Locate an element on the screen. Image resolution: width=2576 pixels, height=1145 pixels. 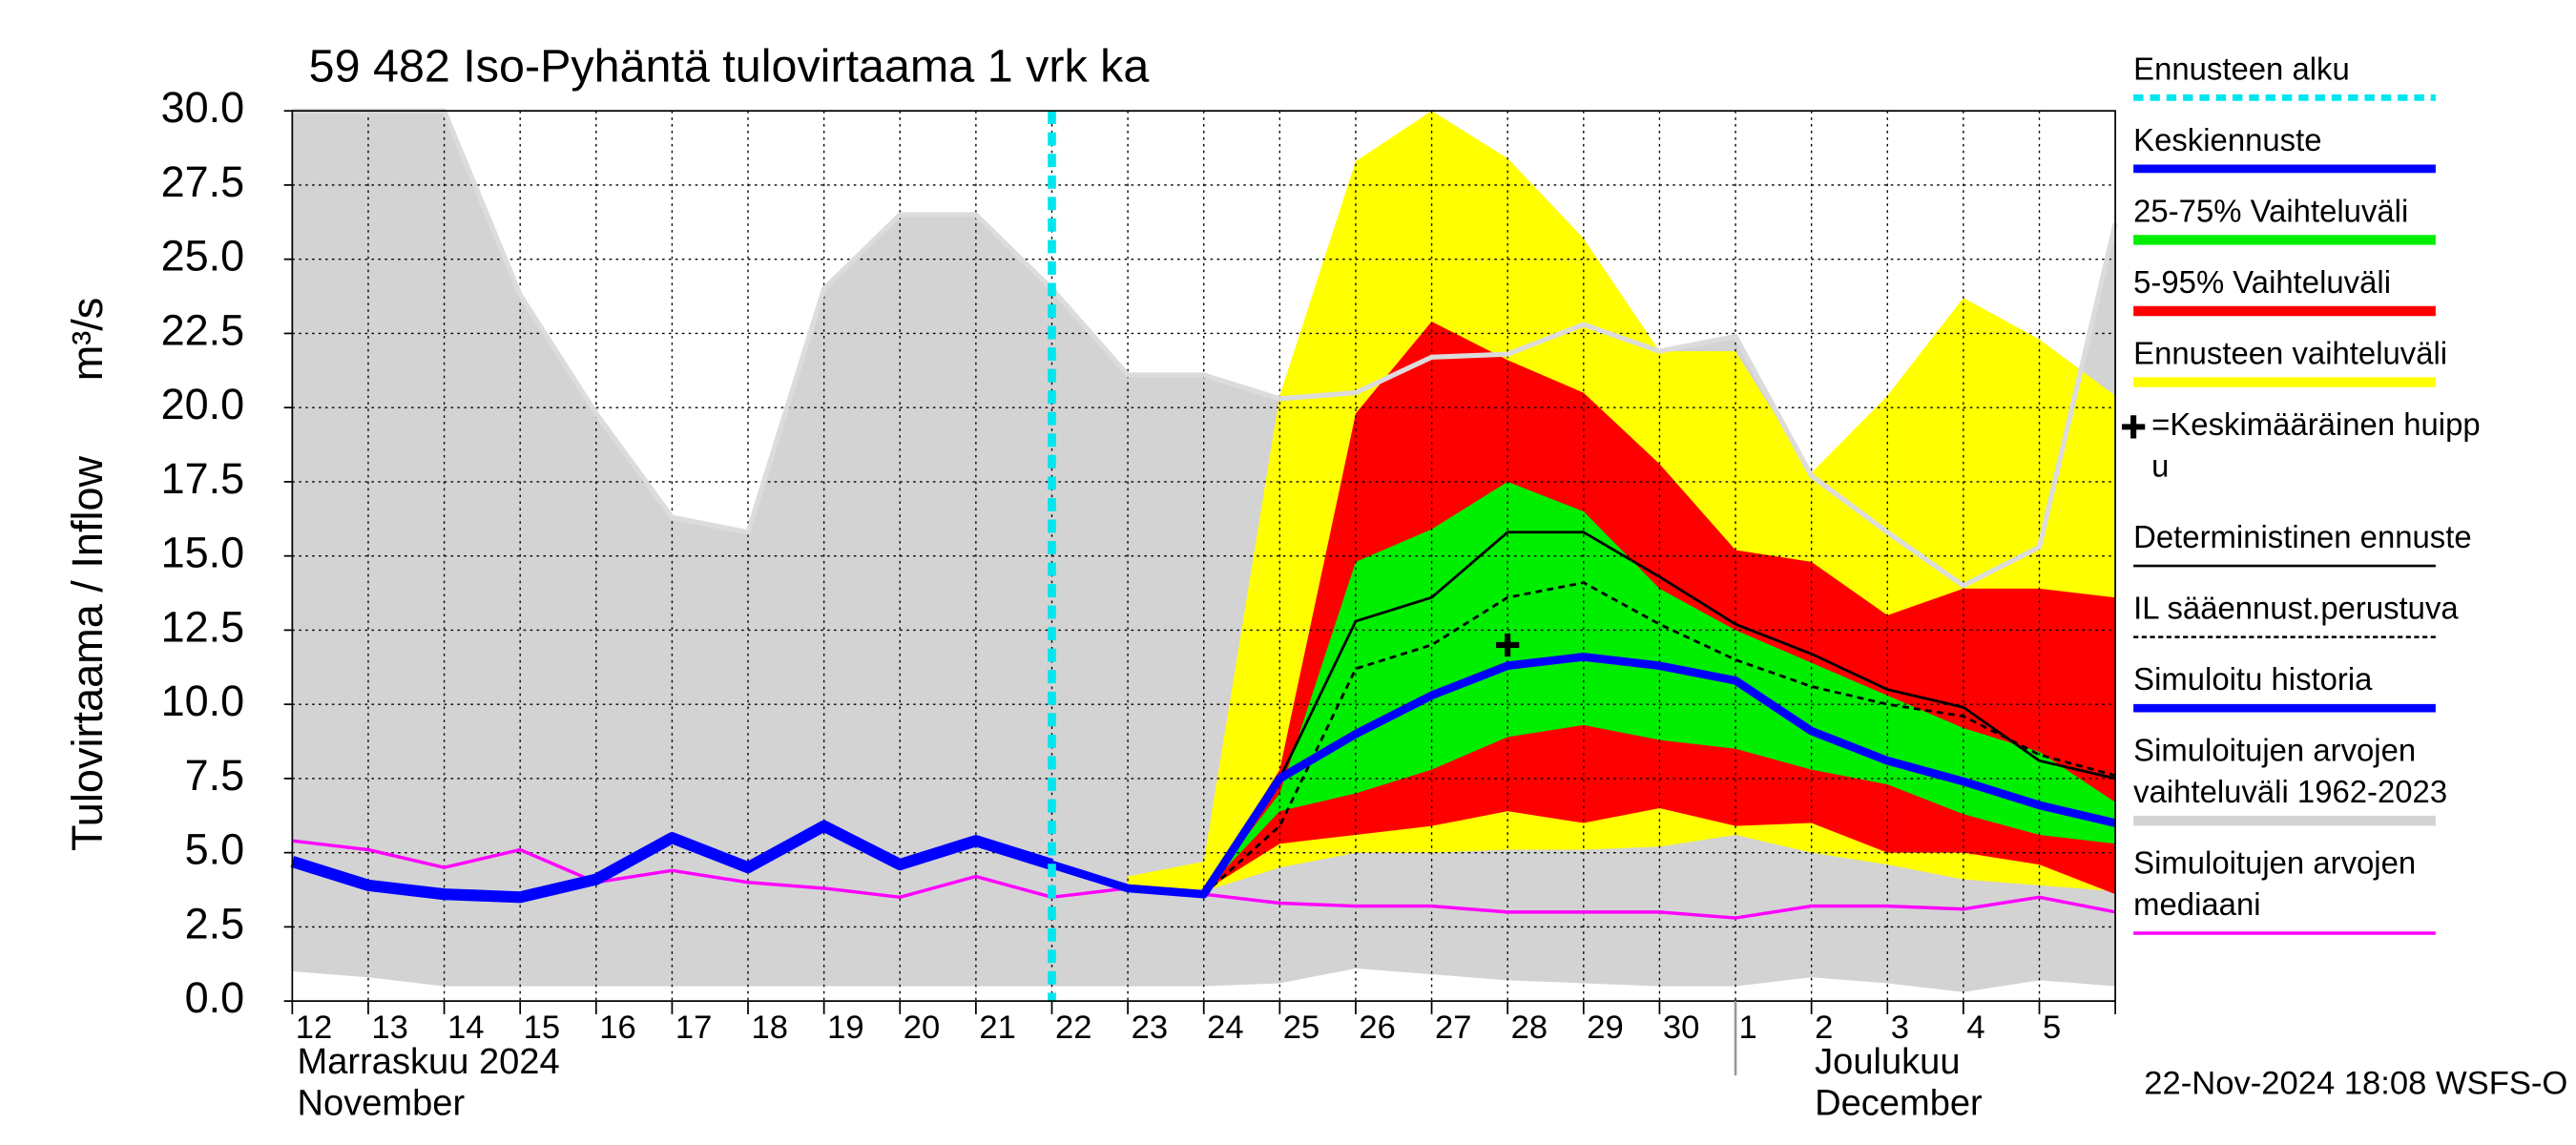
x-tick-label: 15 is located at coordinates (542, 1028).